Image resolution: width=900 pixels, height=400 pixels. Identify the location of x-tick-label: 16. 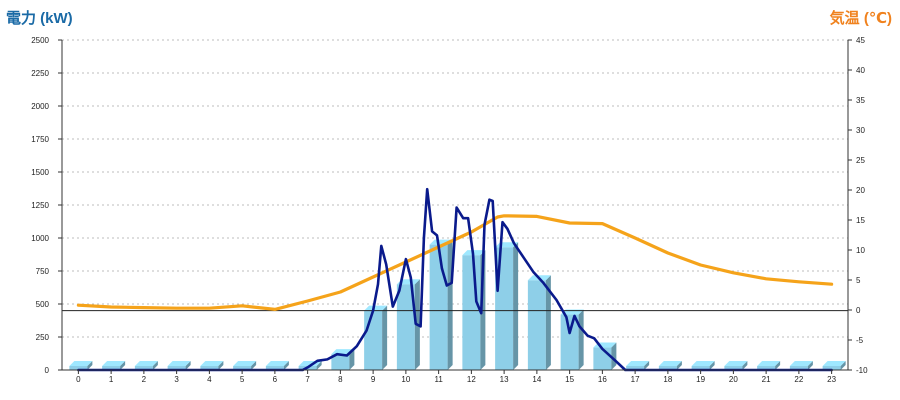
(602, 379).